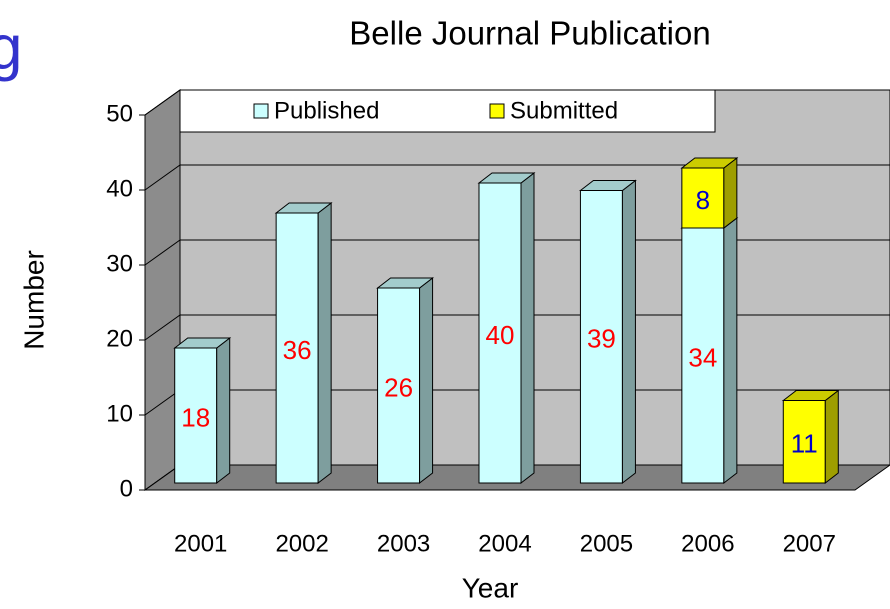 The image size is (890, 609). Describe the element at coordinates (301, 543) in the screenshot. I see `x-tick-label: 2002` at that location.